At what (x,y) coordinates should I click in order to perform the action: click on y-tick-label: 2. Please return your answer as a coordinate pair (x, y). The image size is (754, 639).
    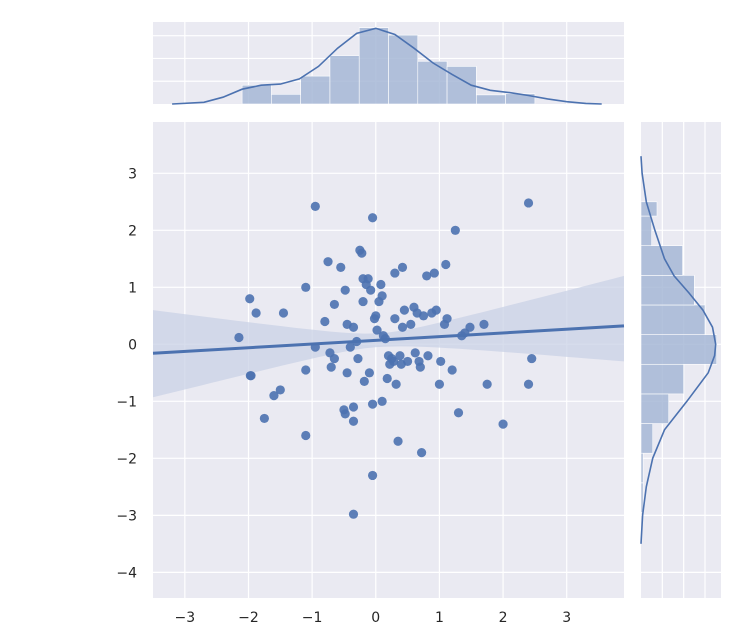
    Looking at the image, I should click on (132, 231).